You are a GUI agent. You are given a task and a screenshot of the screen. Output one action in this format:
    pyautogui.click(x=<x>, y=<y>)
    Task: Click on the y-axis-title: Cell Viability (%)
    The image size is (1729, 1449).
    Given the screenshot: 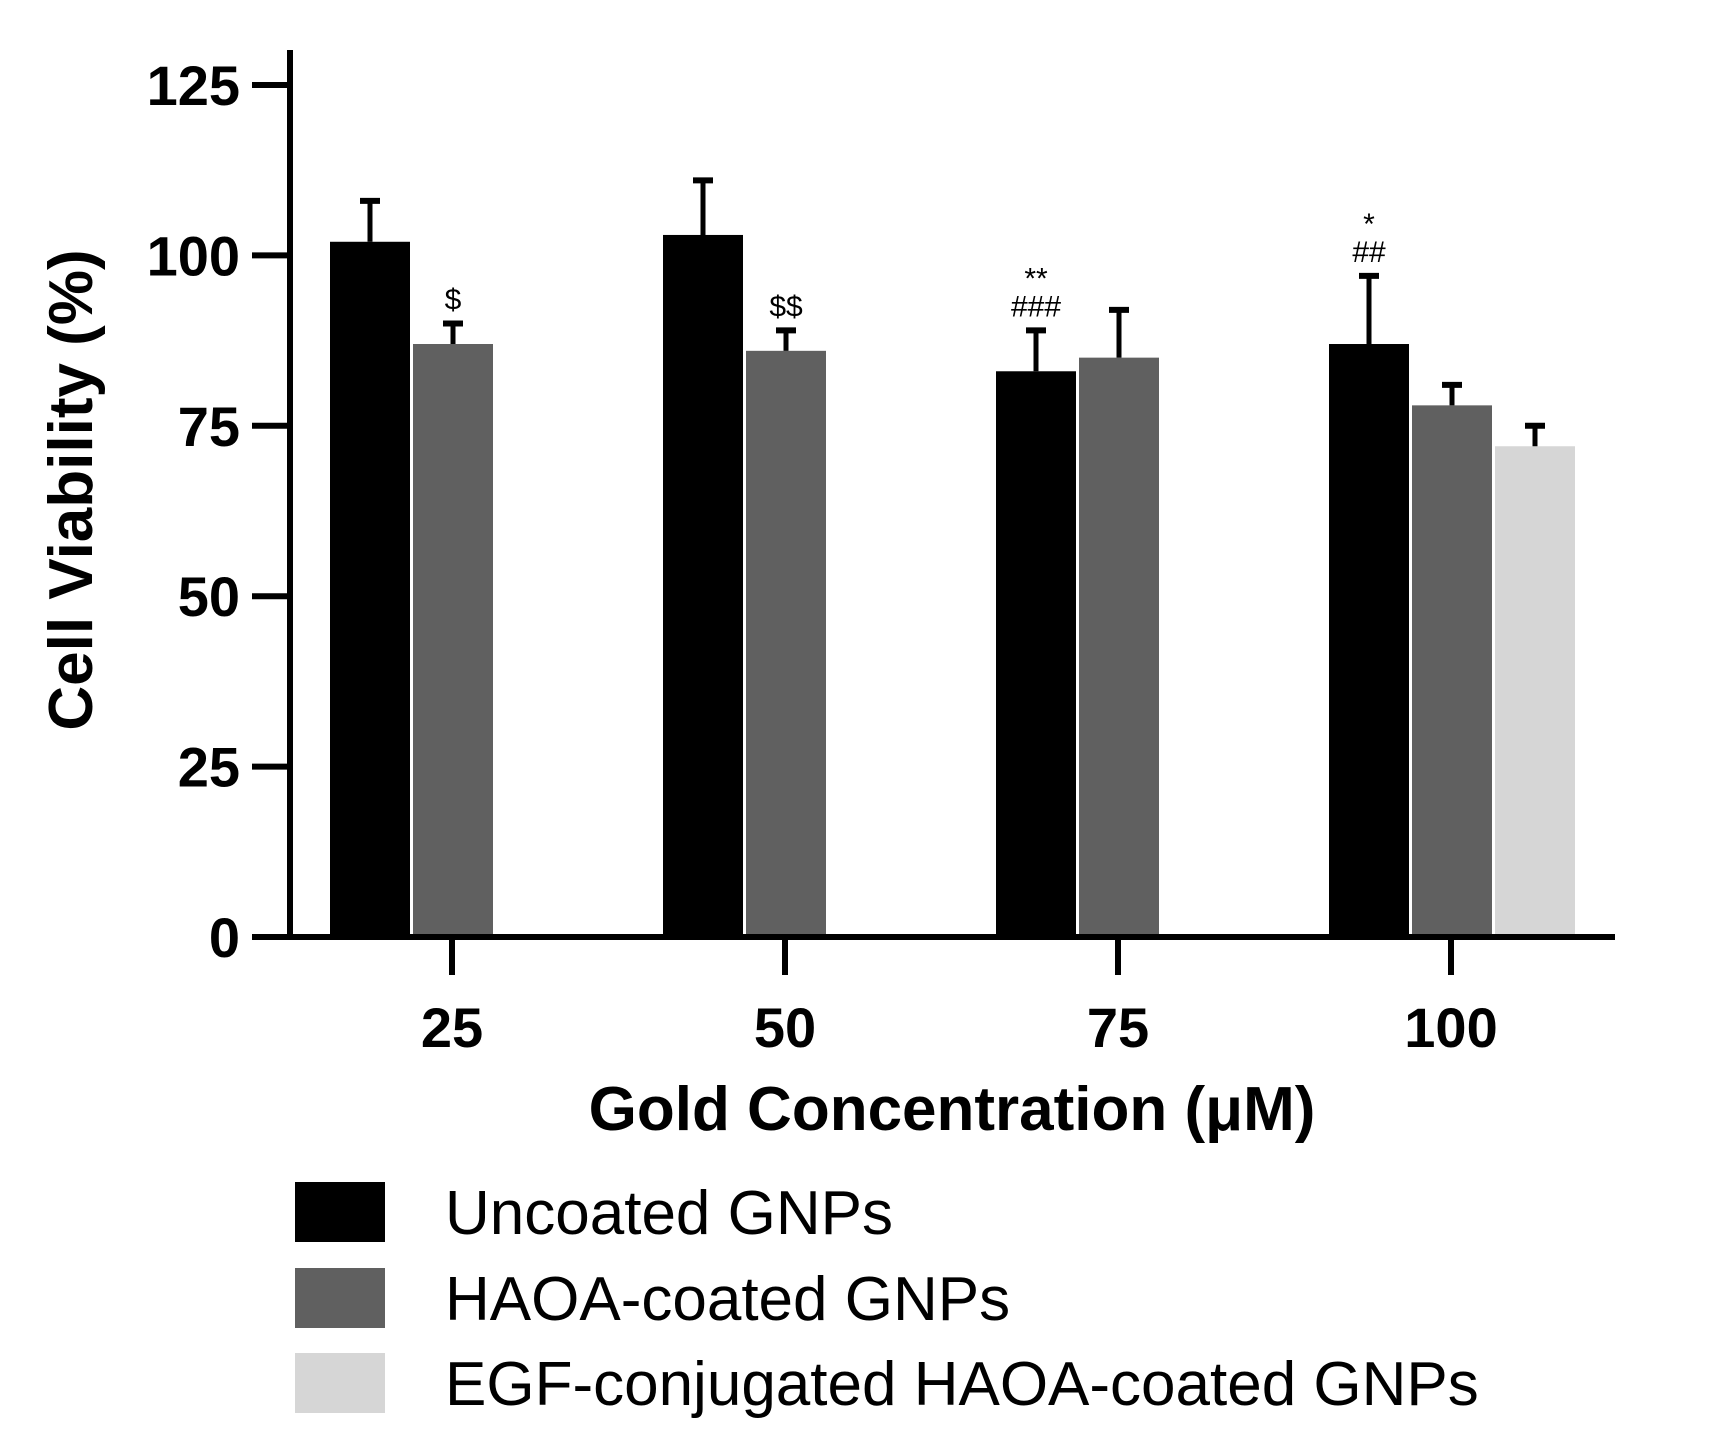 What is the action you would take?
    pyautogui.click(x=71, y=489)
    